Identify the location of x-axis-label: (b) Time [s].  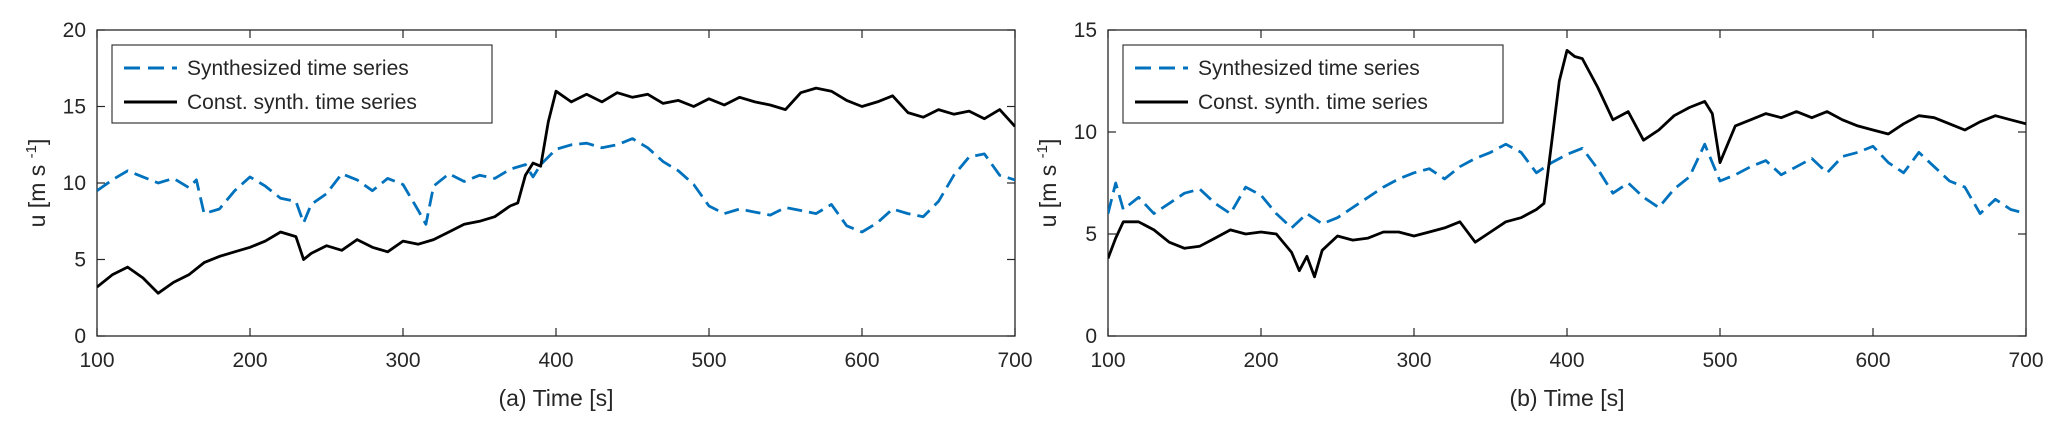
(1566, 398).